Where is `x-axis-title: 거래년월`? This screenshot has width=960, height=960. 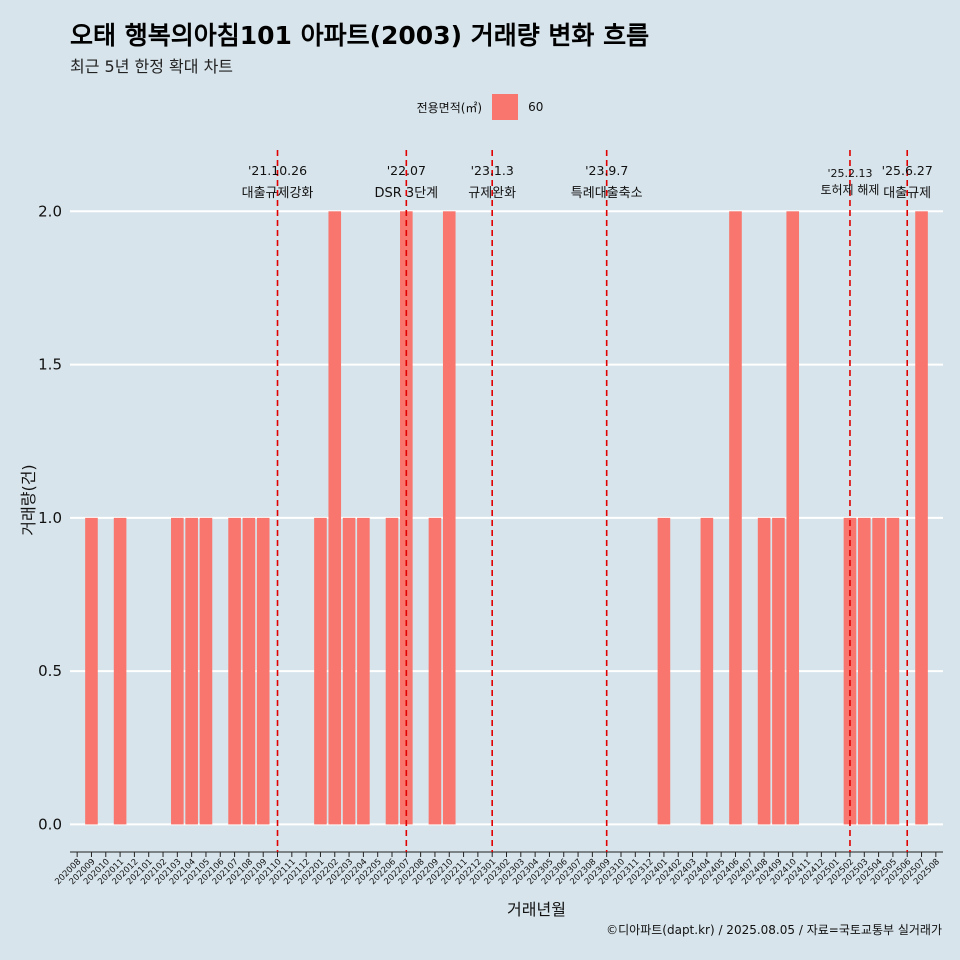
x-axis-title: 거래년월 is located at coordinates (536, 909).